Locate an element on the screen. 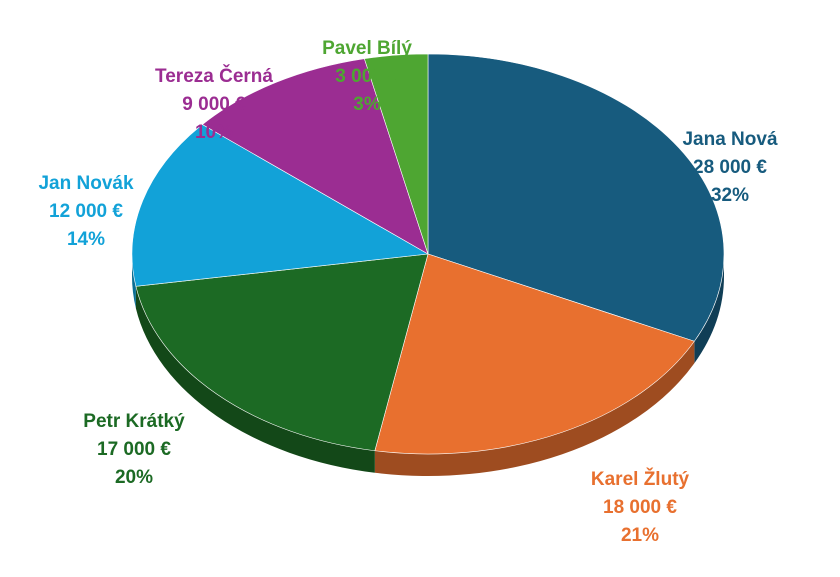  percent-label: 3% is located at coordinates (367, 104).